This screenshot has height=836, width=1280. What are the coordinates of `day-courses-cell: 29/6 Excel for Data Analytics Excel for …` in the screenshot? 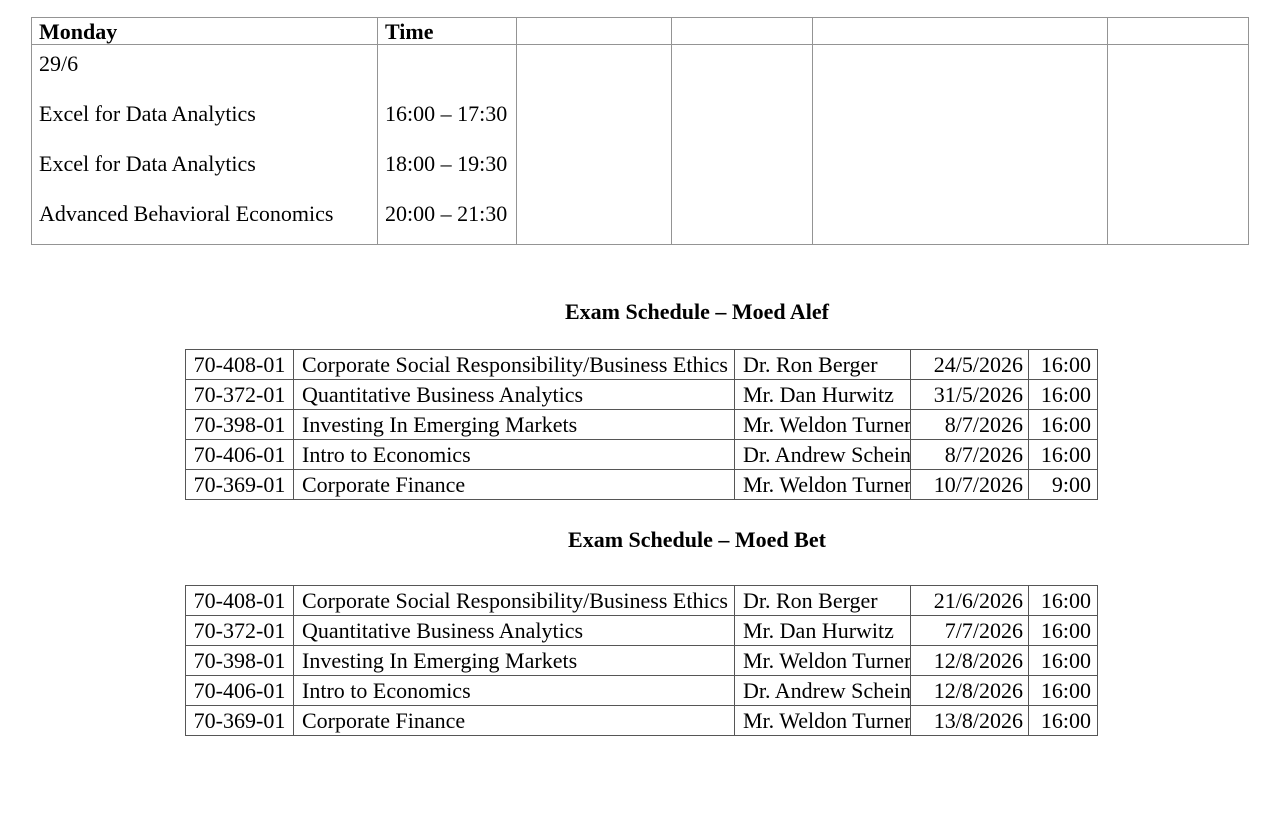 It's located at (204, 144).